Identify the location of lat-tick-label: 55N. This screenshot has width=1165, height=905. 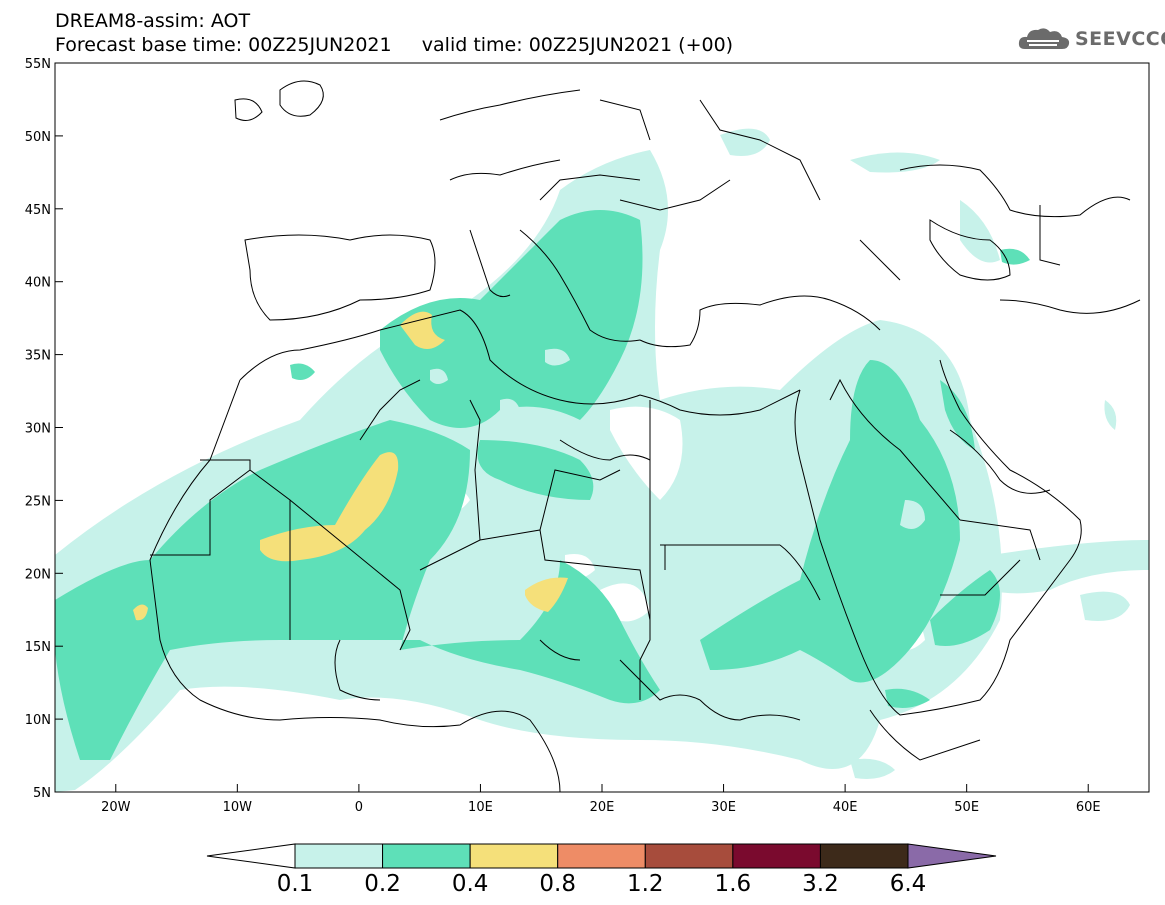
(38, 64).